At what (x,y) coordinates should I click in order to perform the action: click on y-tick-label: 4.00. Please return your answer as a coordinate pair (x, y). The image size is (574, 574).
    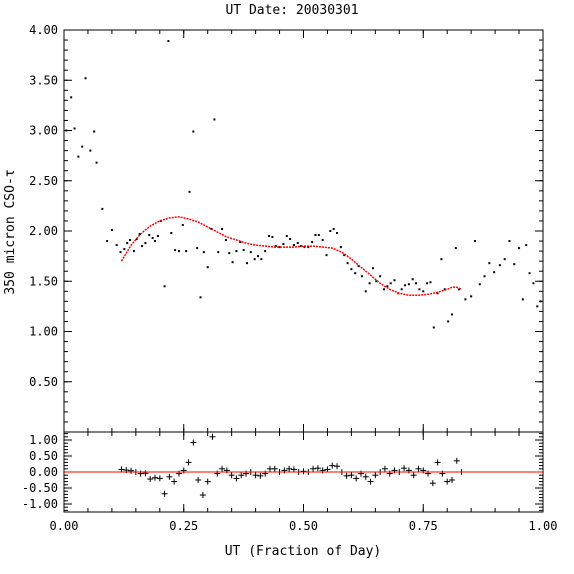
    Looking at the image, I should click on (43, 30).